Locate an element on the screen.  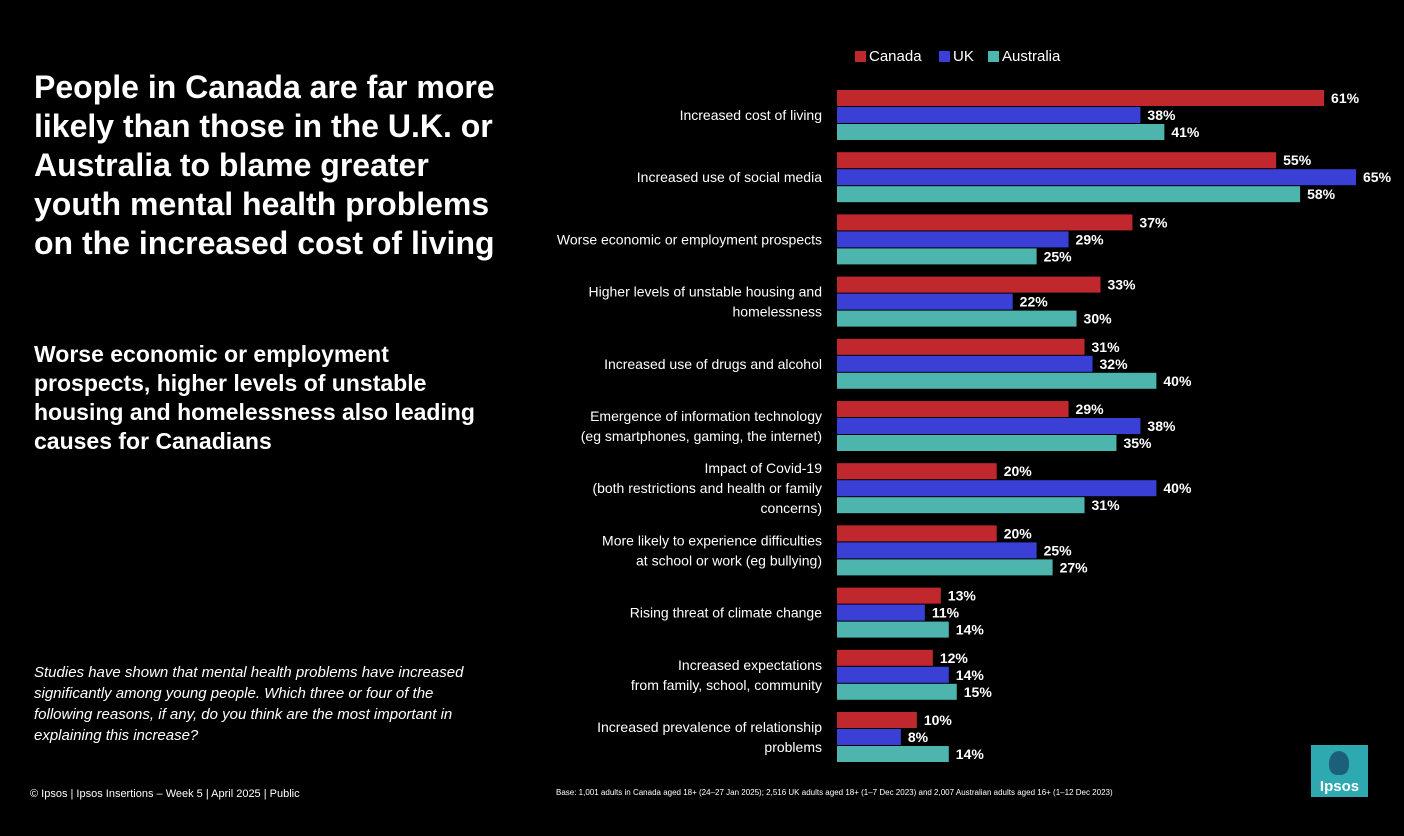
value-label-australia: 40% is located at coordinates (1177, 381).